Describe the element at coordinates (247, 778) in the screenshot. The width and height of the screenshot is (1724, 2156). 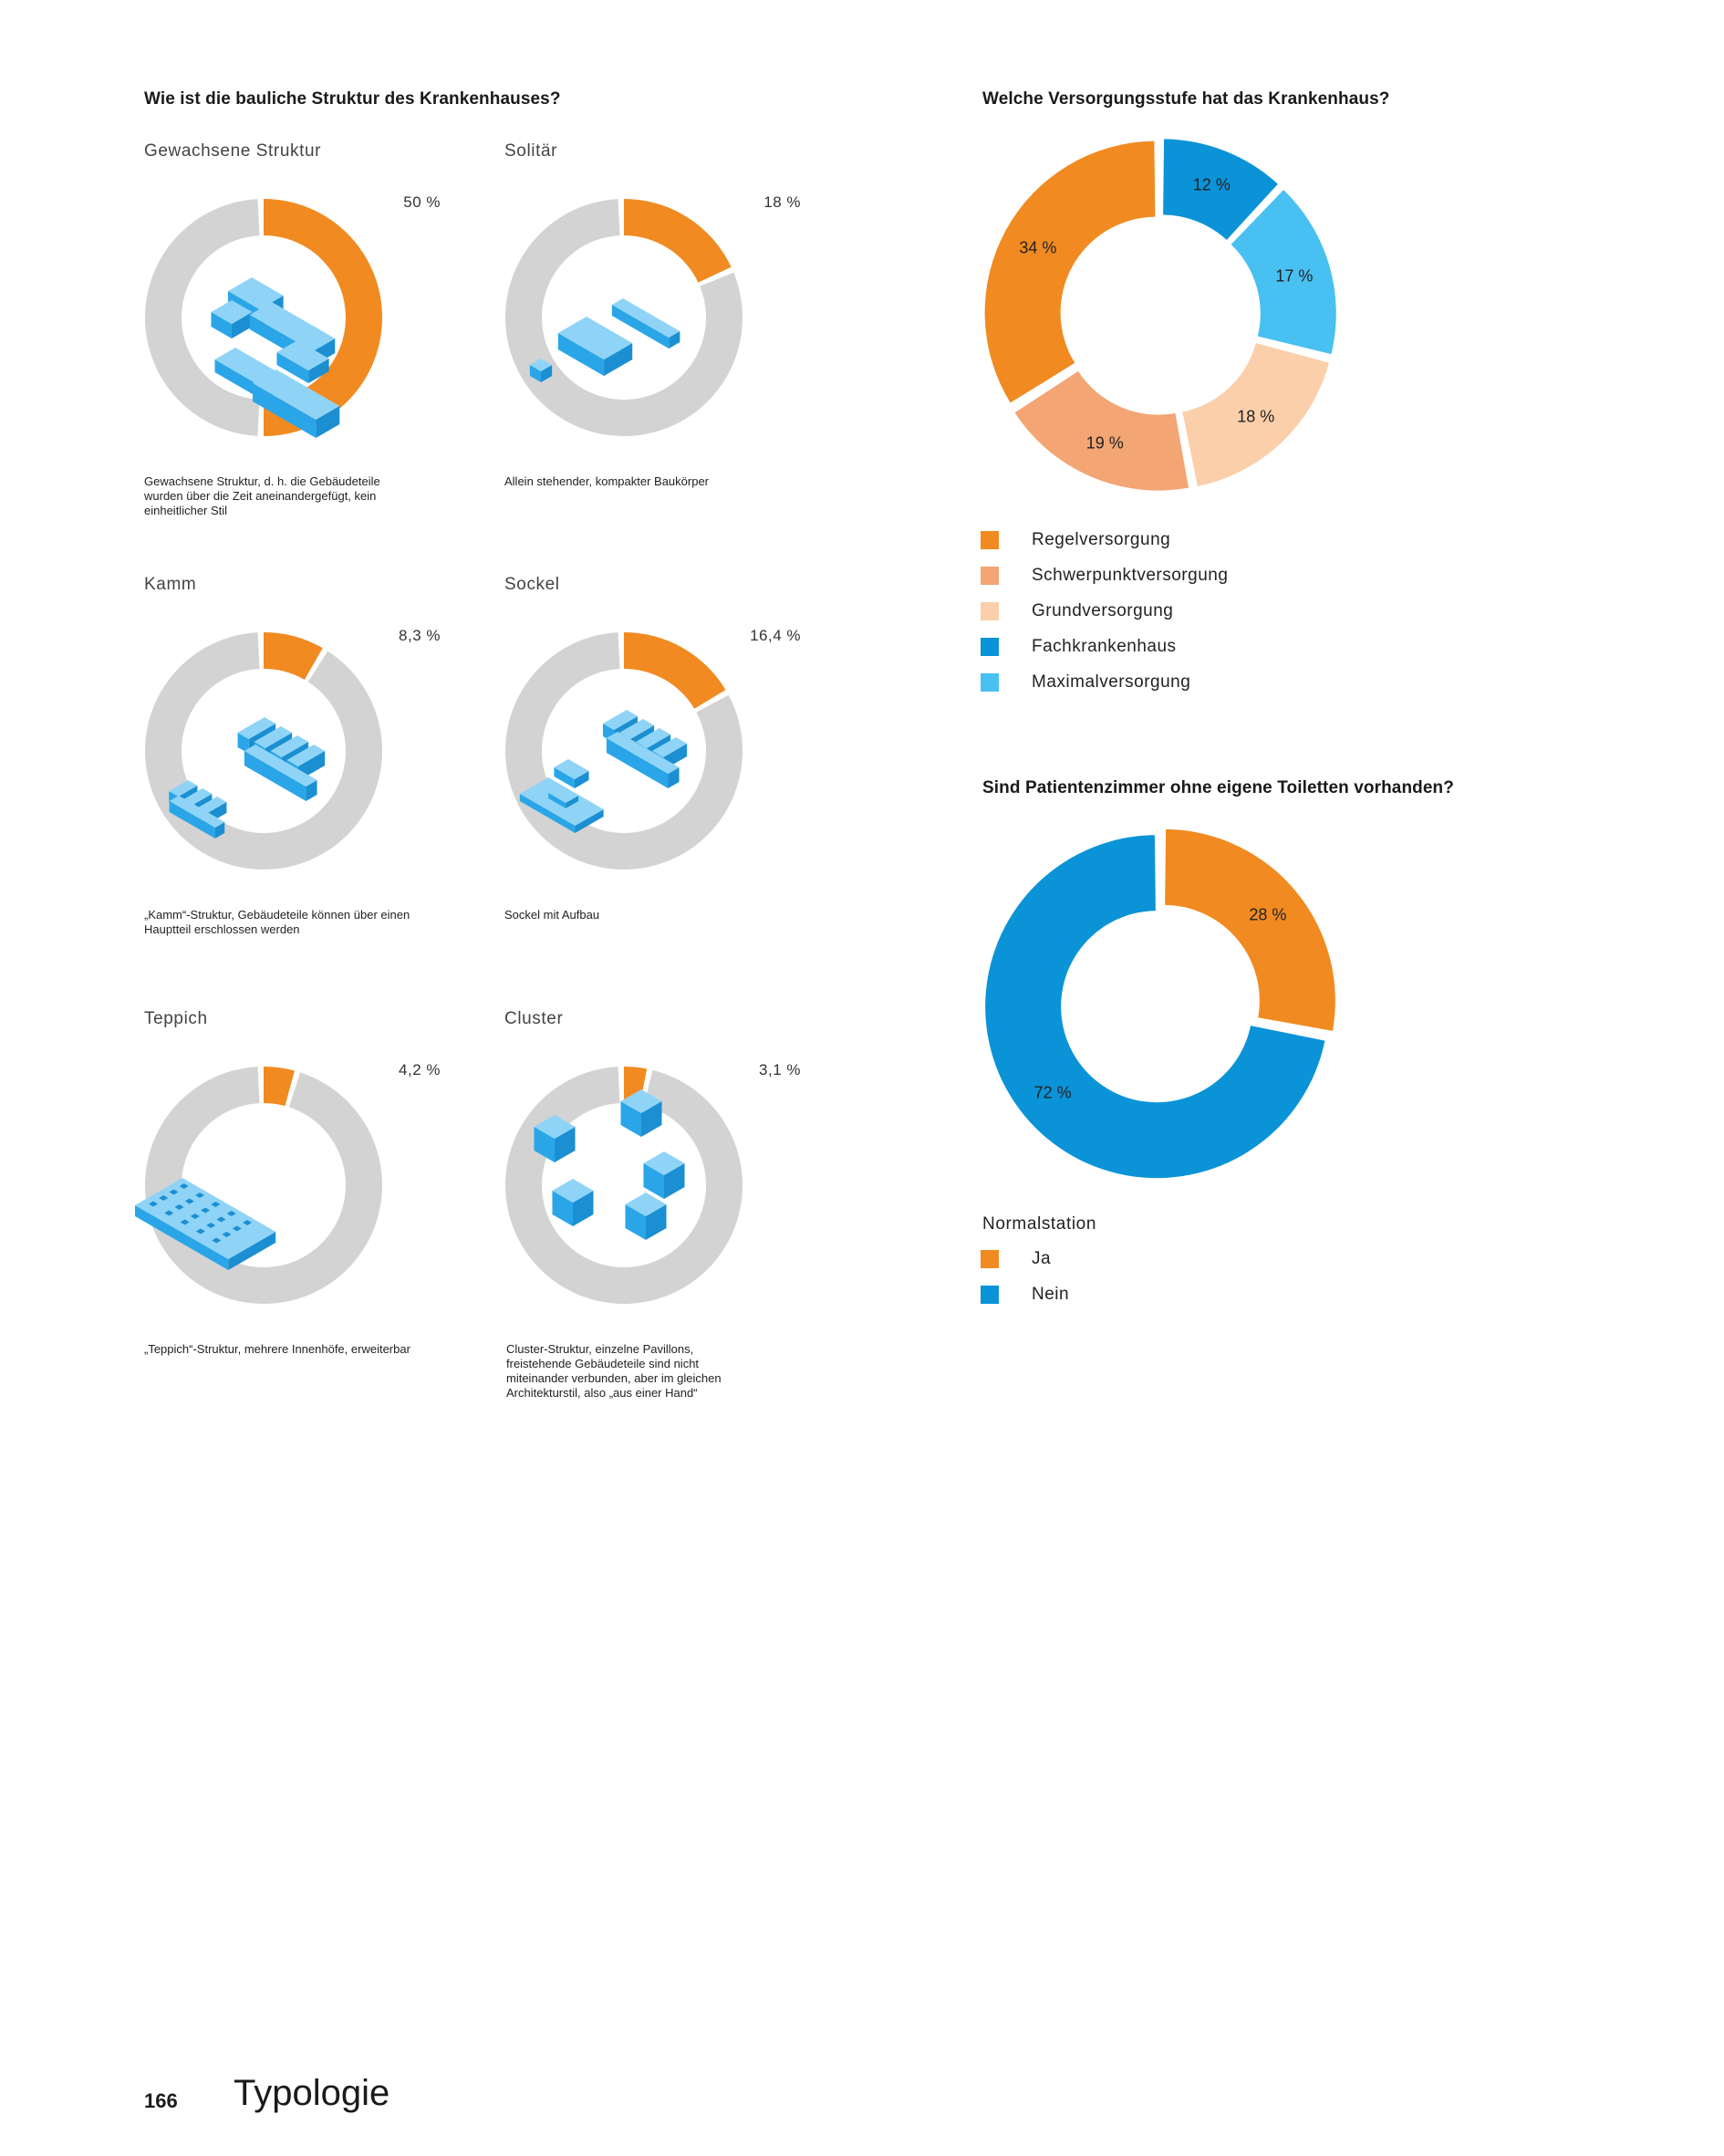
I see `comb-building-icon` at that location.